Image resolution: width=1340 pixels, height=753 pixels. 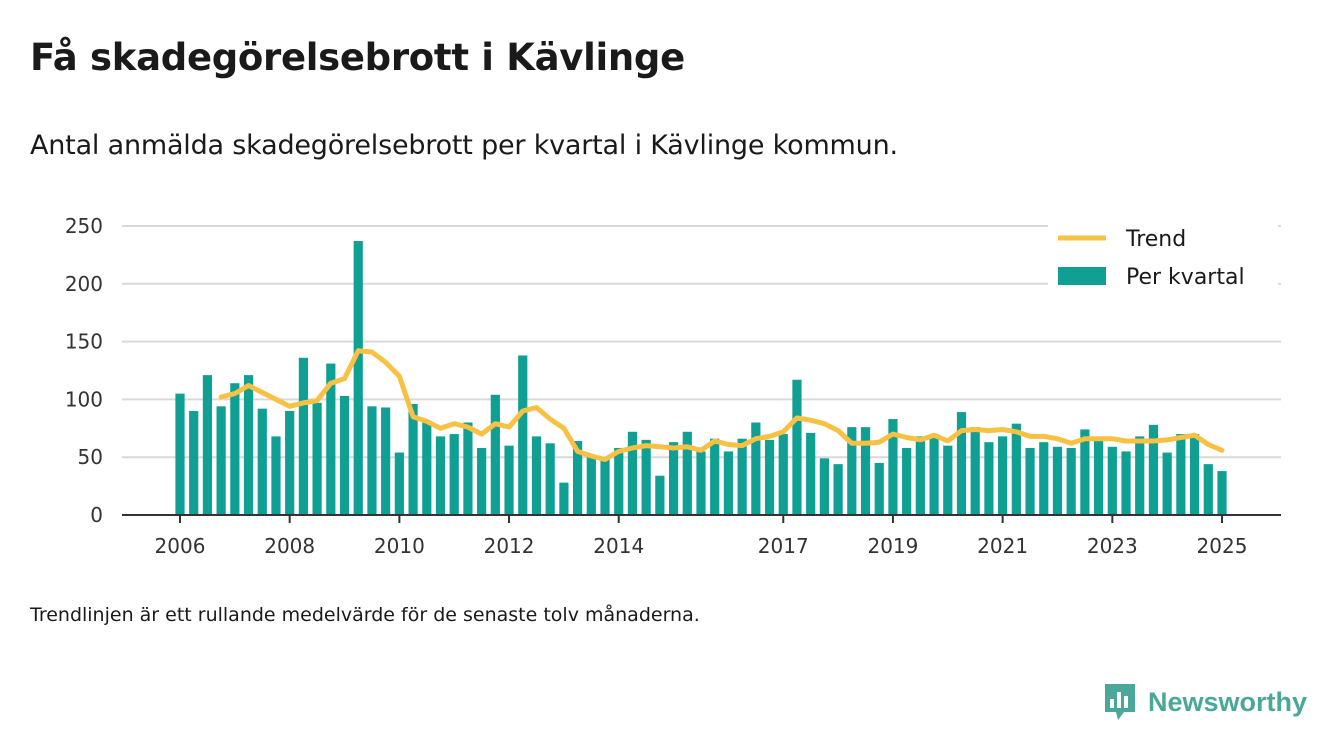 I want to click on newsworthy-chart-bubble-icon, so click(x=1120, y=702).